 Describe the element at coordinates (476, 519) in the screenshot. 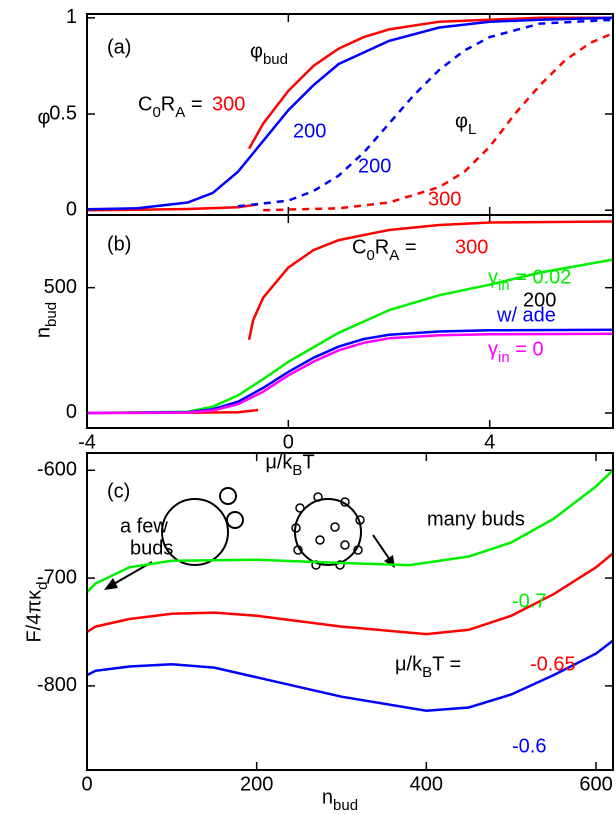

I see `annotation: many buds` at that location.